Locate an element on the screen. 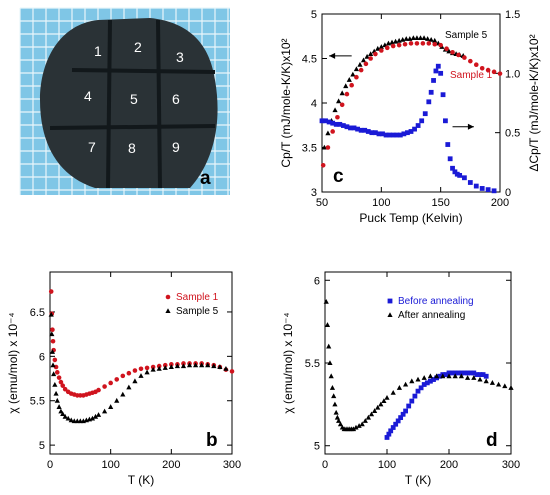  sample-photo: 1 2 3 4 5 6 7 8 9 a is located at coordinates (124, 101).